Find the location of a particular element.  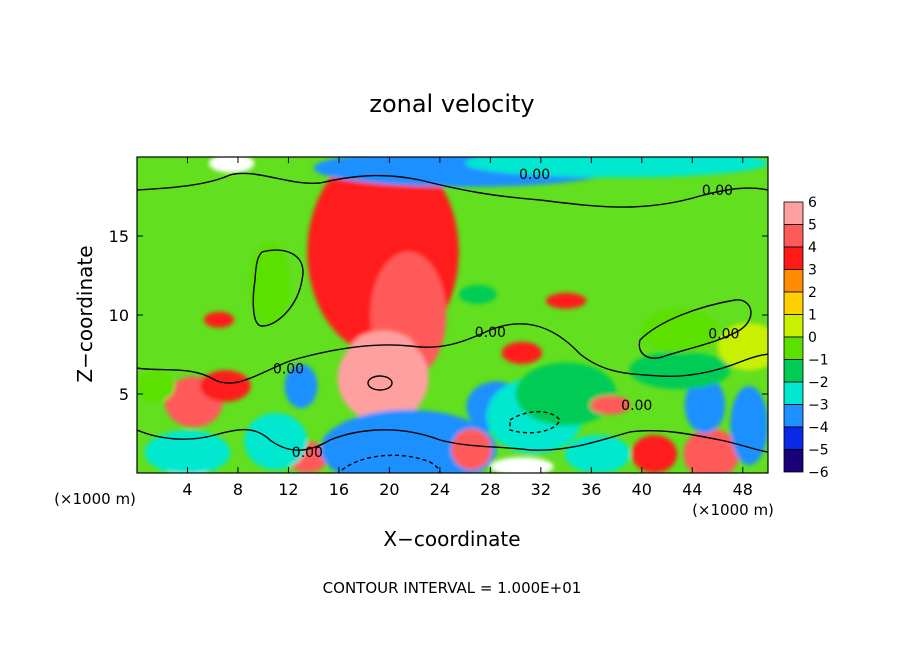

contour-label-5: 0.00 is located at coordinates (636, 406).